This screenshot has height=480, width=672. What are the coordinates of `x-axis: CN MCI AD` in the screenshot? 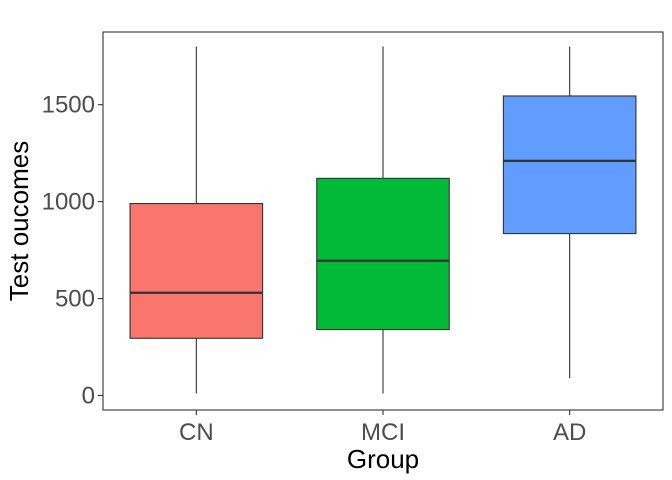 It's located at (382, 428).